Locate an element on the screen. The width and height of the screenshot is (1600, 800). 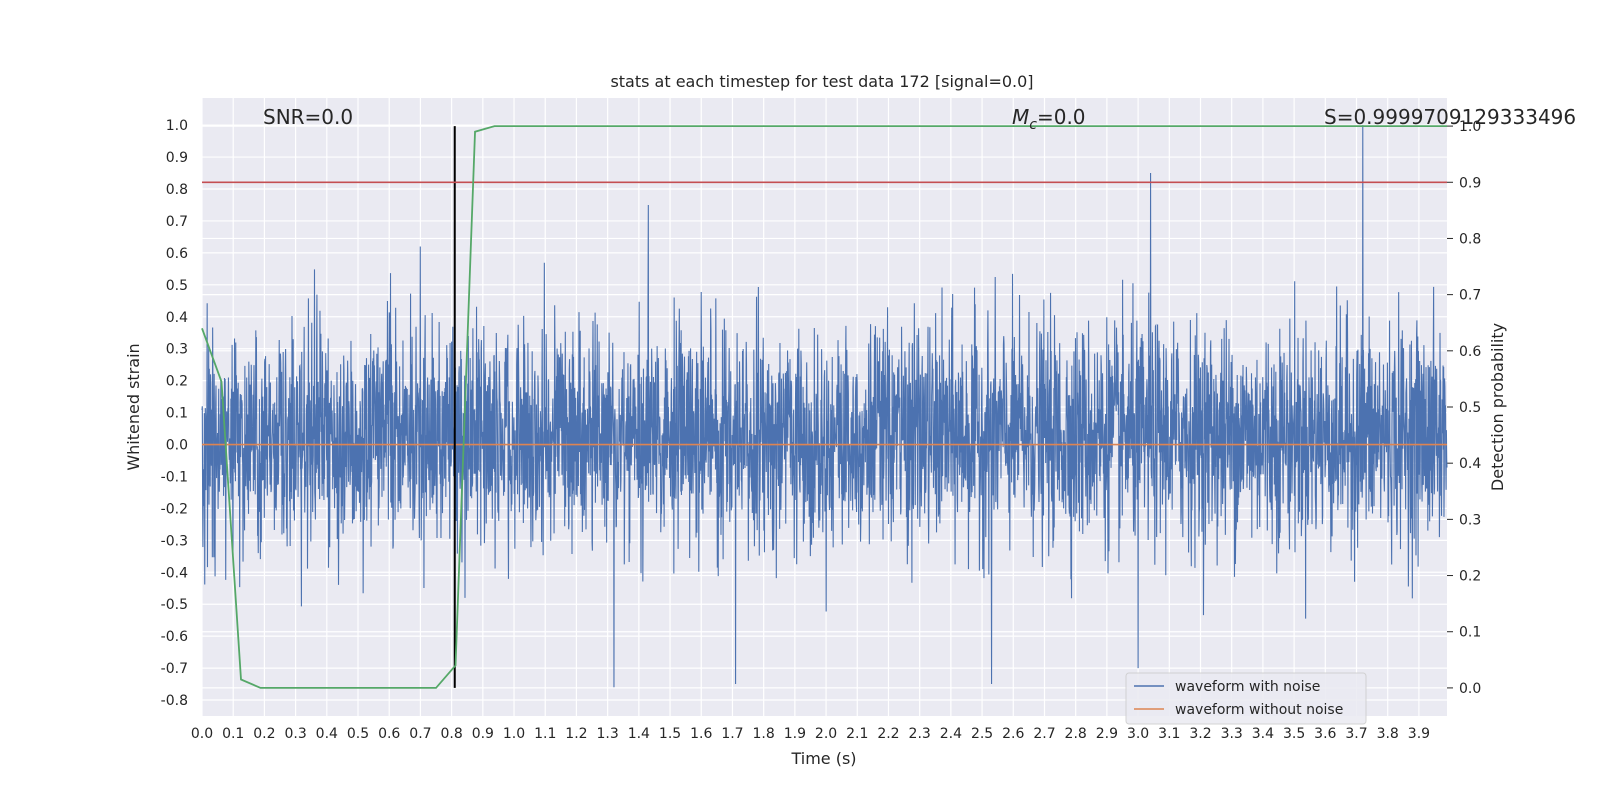
x-tick-label: 0.6 is located at coordinates (389, 734).